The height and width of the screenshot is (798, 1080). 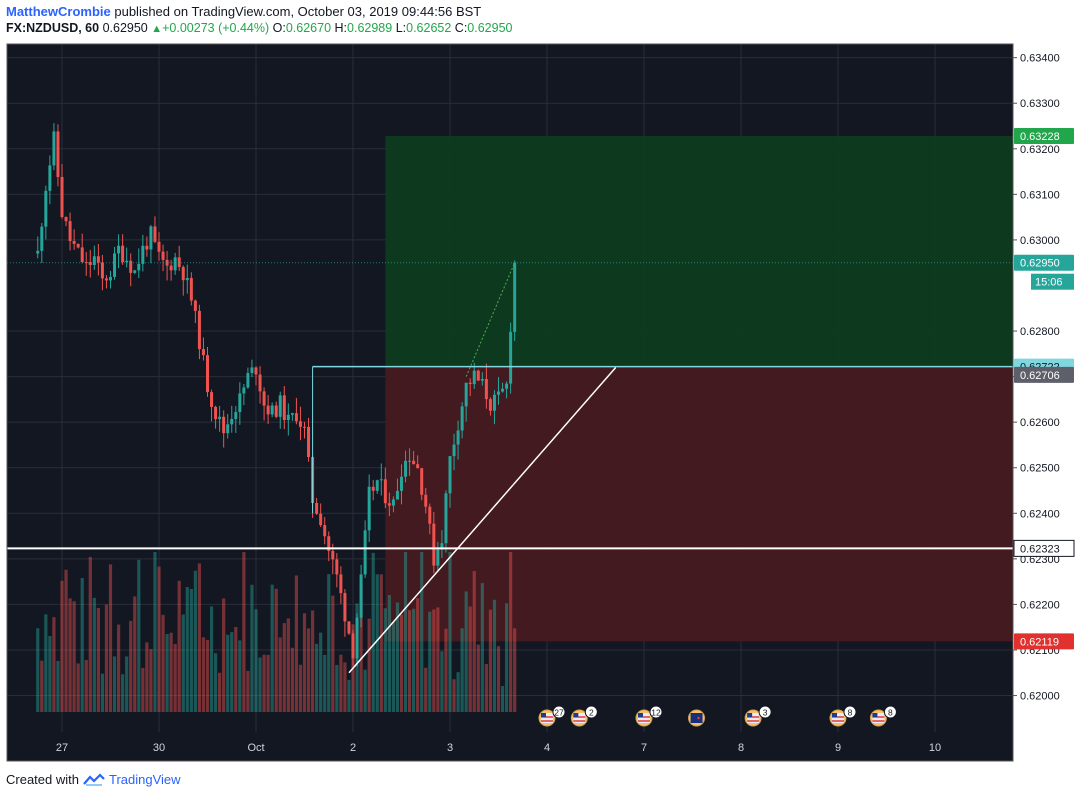 What do you see at coordinates (144, 779) in the screenshot?
I see `tradingview-brand: TradingView` at bounding box center [144, 779].